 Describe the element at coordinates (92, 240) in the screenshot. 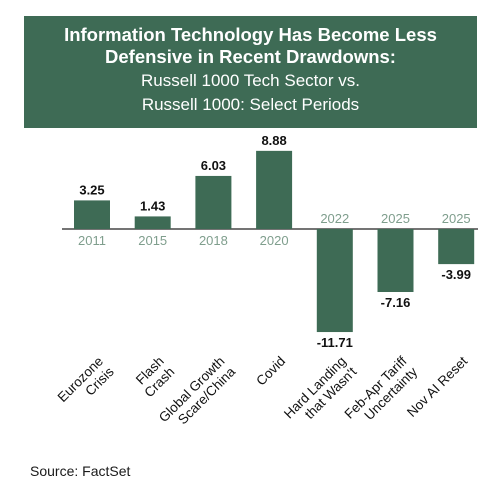

I see `year-label: 2011` at that location.